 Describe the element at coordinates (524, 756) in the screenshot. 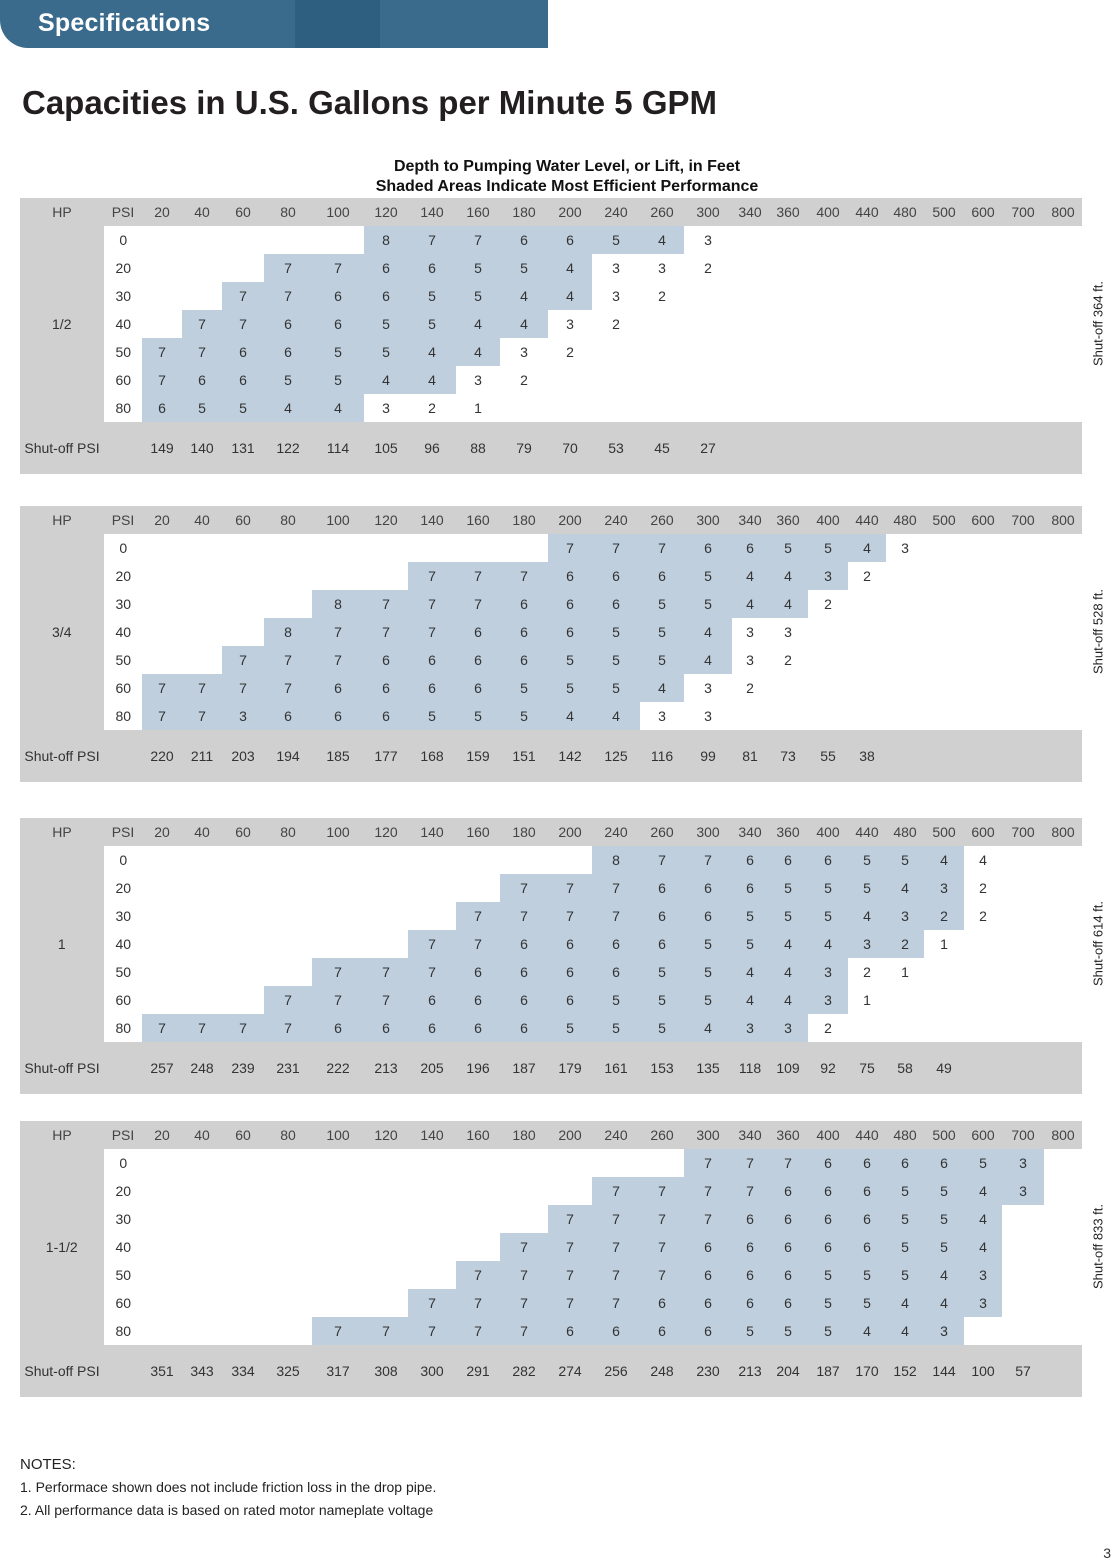

I see `shutoff-psi-value: 151` at that location.